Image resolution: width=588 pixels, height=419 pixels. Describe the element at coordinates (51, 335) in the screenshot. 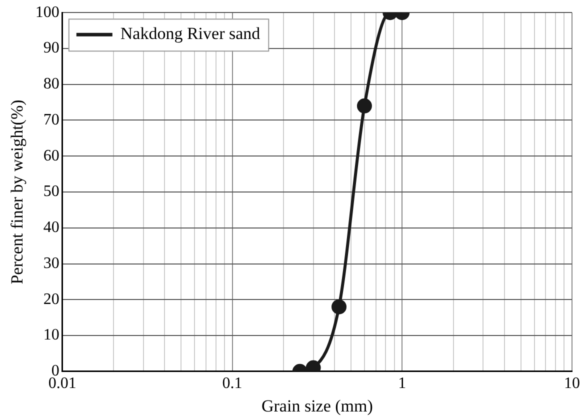

I see `y-tick-label: 10` at that location.